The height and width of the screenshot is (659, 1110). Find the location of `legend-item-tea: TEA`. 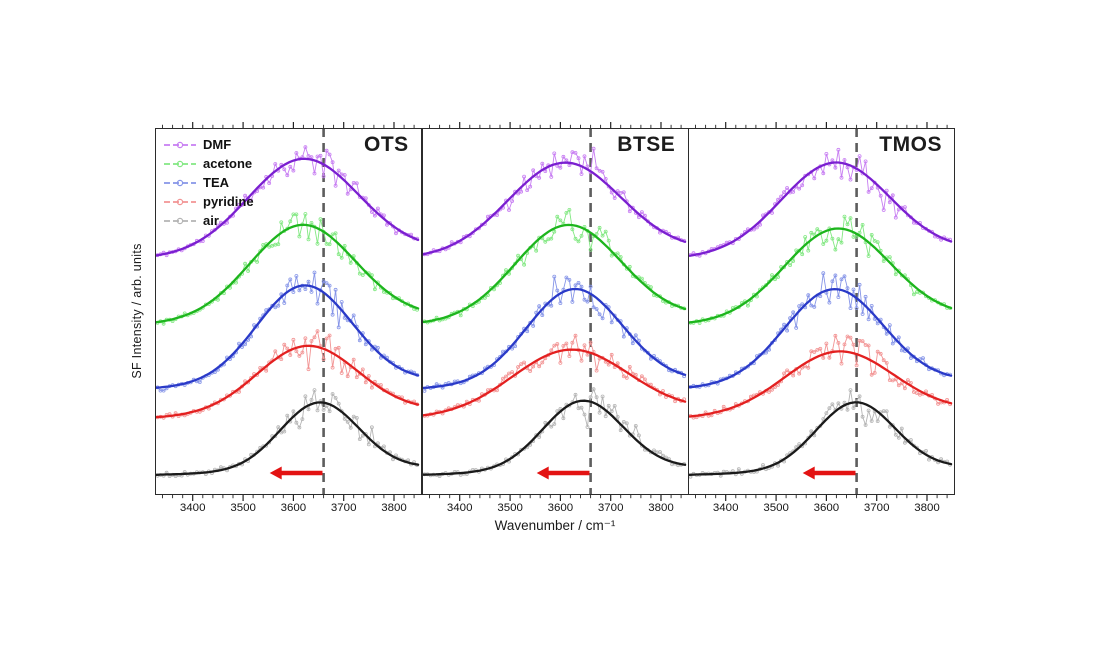

legend-item-tea: TEA is located at coordinates (208, 182).